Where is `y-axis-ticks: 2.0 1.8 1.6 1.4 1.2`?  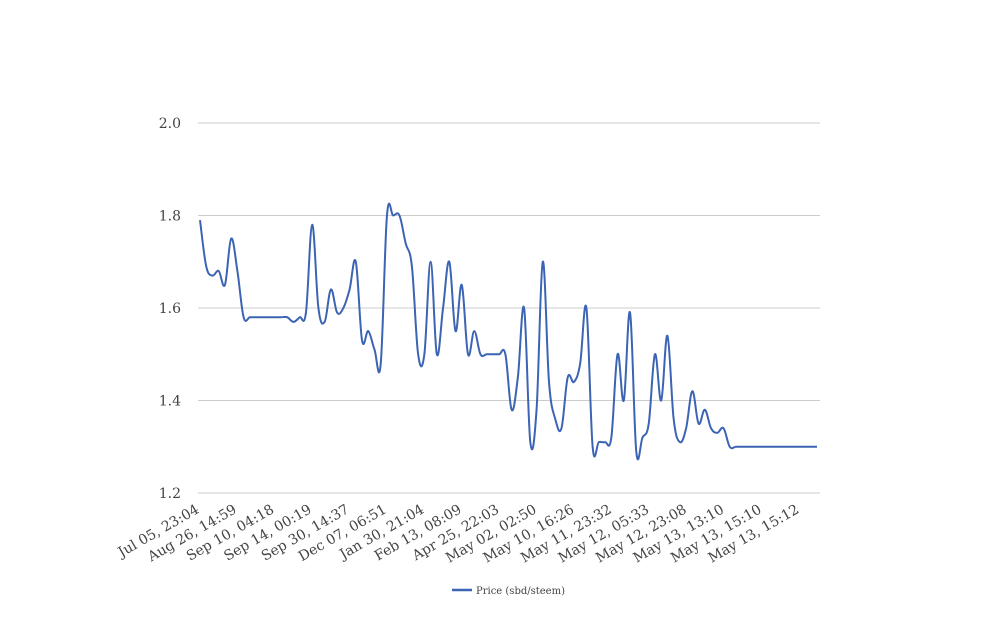
y-axis-ticks: 2.0 1.8 1.6 1.4 1.2 is located at coordinates (170, 309).